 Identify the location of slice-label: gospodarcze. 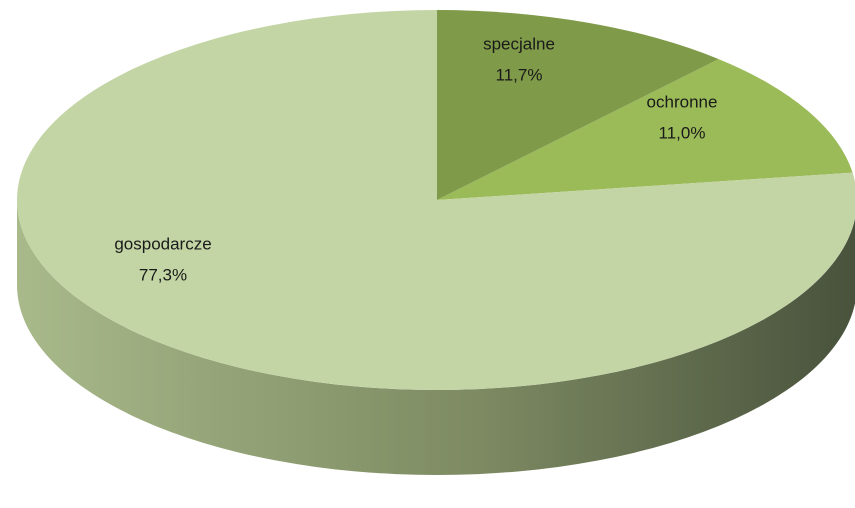
(162, 243).